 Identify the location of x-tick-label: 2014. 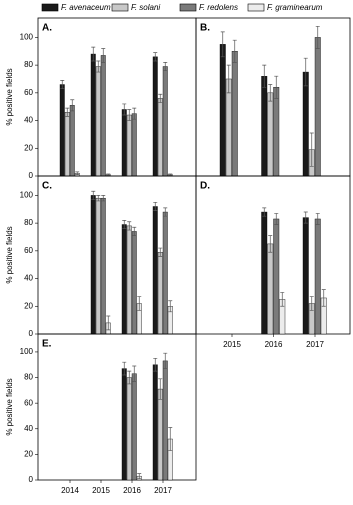
(70, 490).